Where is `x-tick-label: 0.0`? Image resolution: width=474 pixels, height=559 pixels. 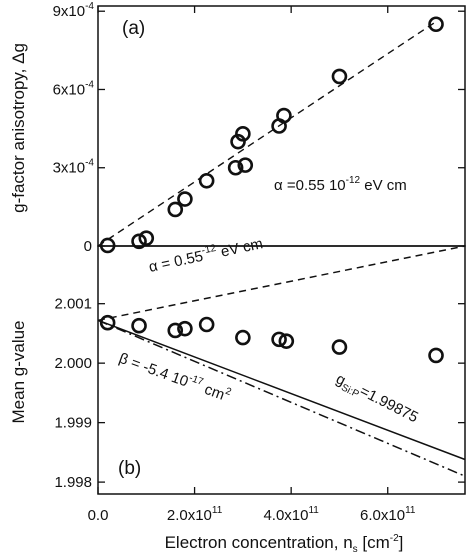
x-tick-label: 0.0 is located at coordinates (98, 515).